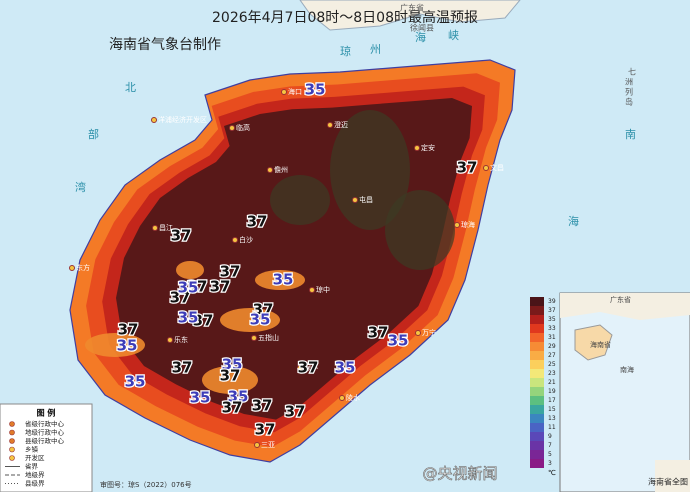 This screenshot has height=492, width=690. Describe the element at coordinates (311, 367) in the screenshot. I see `place-label: 保亭` at that location.